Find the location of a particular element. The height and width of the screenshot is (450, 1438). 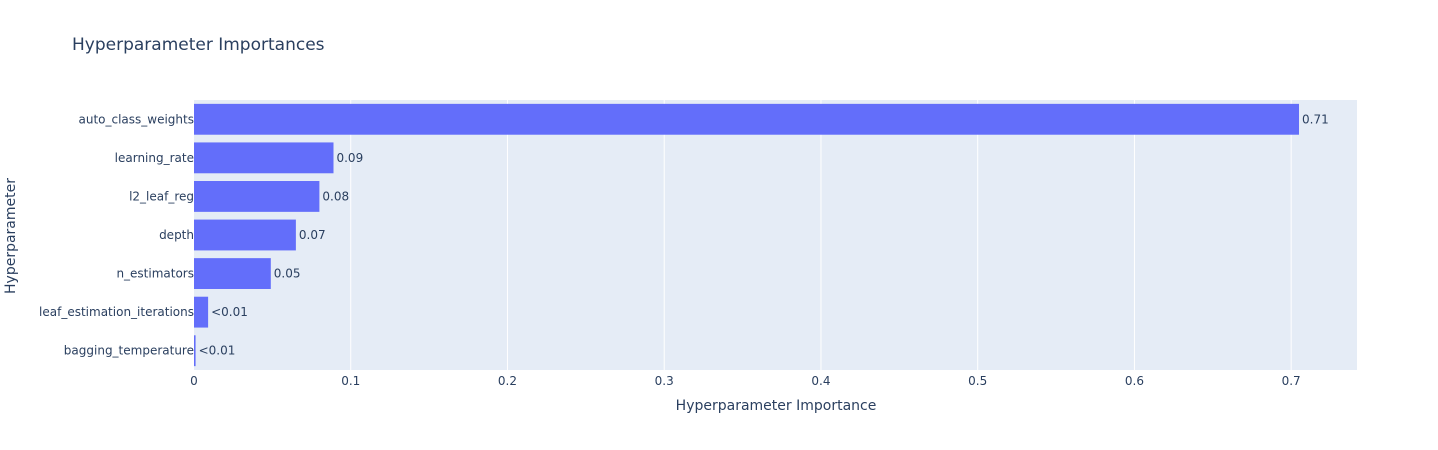

x-tick-label: 0.1 is located at coordinates (350, 381).